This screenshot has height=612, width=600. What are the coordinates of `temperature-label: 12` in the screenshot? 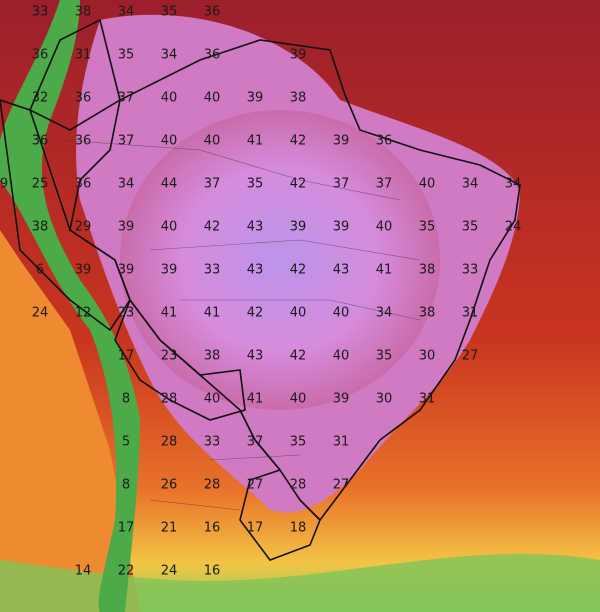 It's located at (83, 313).